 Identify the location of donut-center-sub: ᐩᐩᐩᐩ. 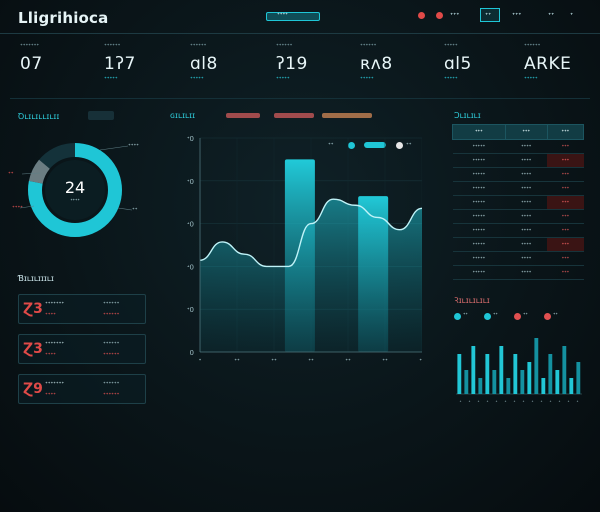
(75, 201).